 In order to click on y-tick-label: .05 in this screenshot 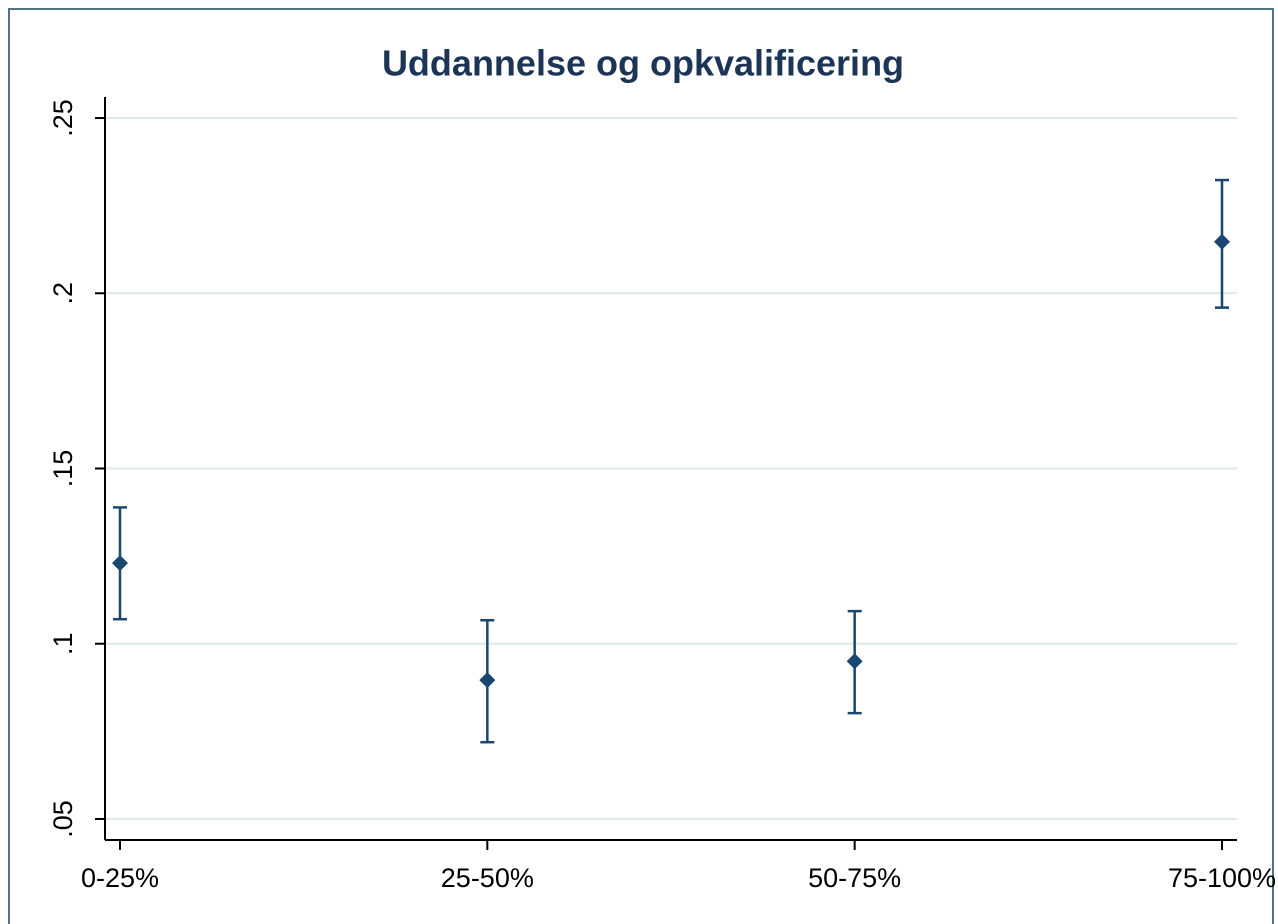, I will do `click(63, 819)`.